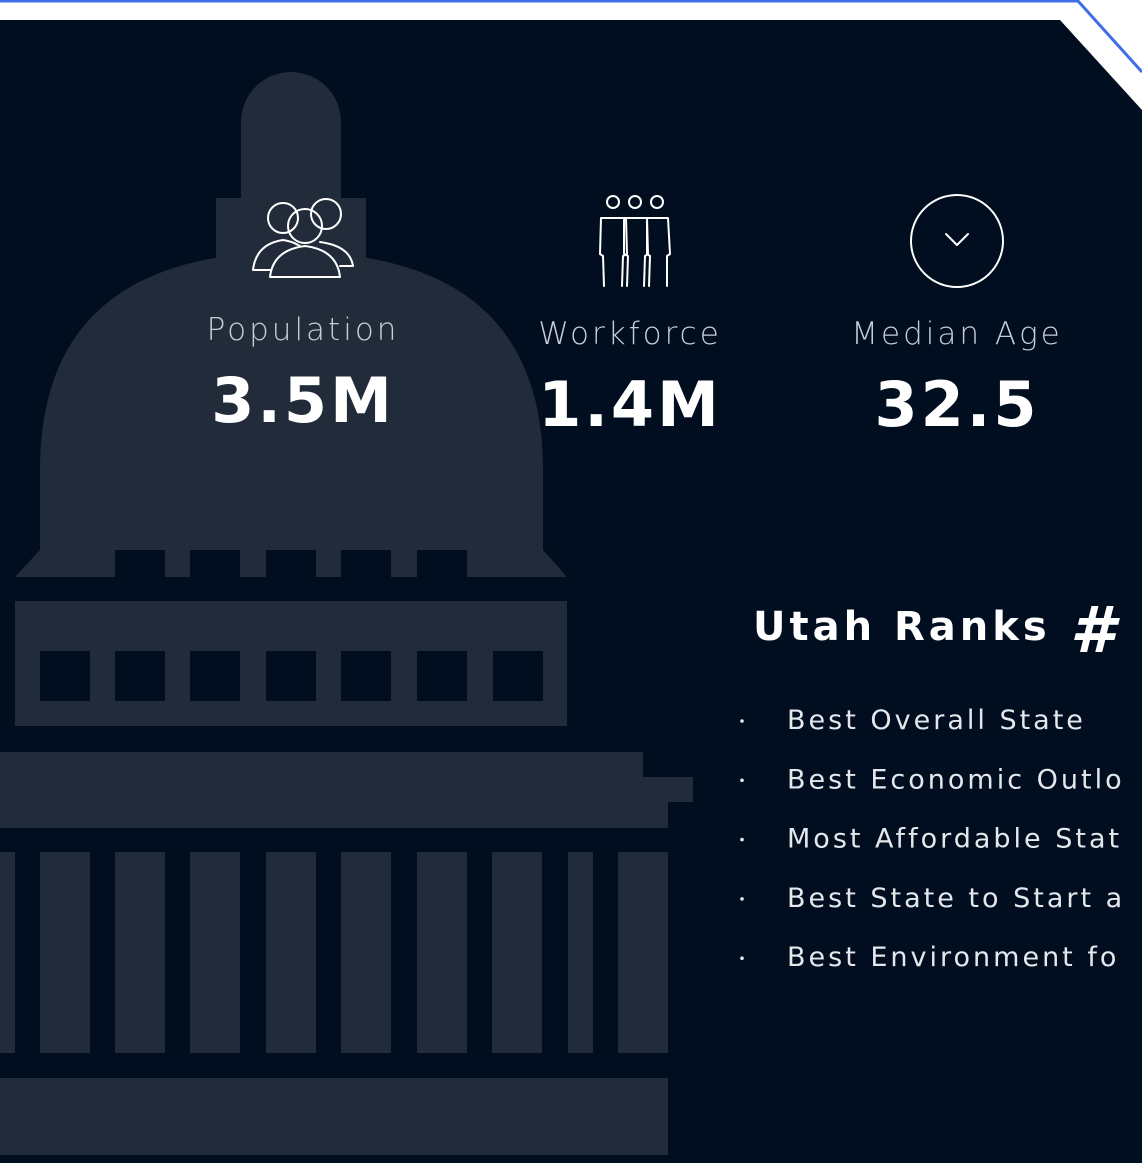 The height and width of the screenshot is (1163, 1142). I want to click on ranks-heading: Utah Ranks, so click(902, 627).